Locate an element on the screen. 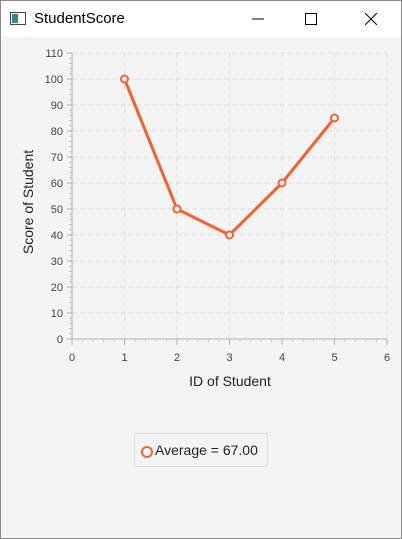  y-tick-label: 110 is located at coordinates (54, 54).